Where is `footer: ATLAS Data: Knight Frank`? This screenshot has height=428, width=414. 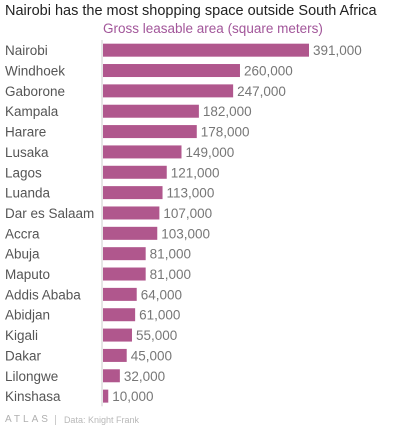 footer: ATLAS Data: Knight Frank is located at coordinates (72, 419).